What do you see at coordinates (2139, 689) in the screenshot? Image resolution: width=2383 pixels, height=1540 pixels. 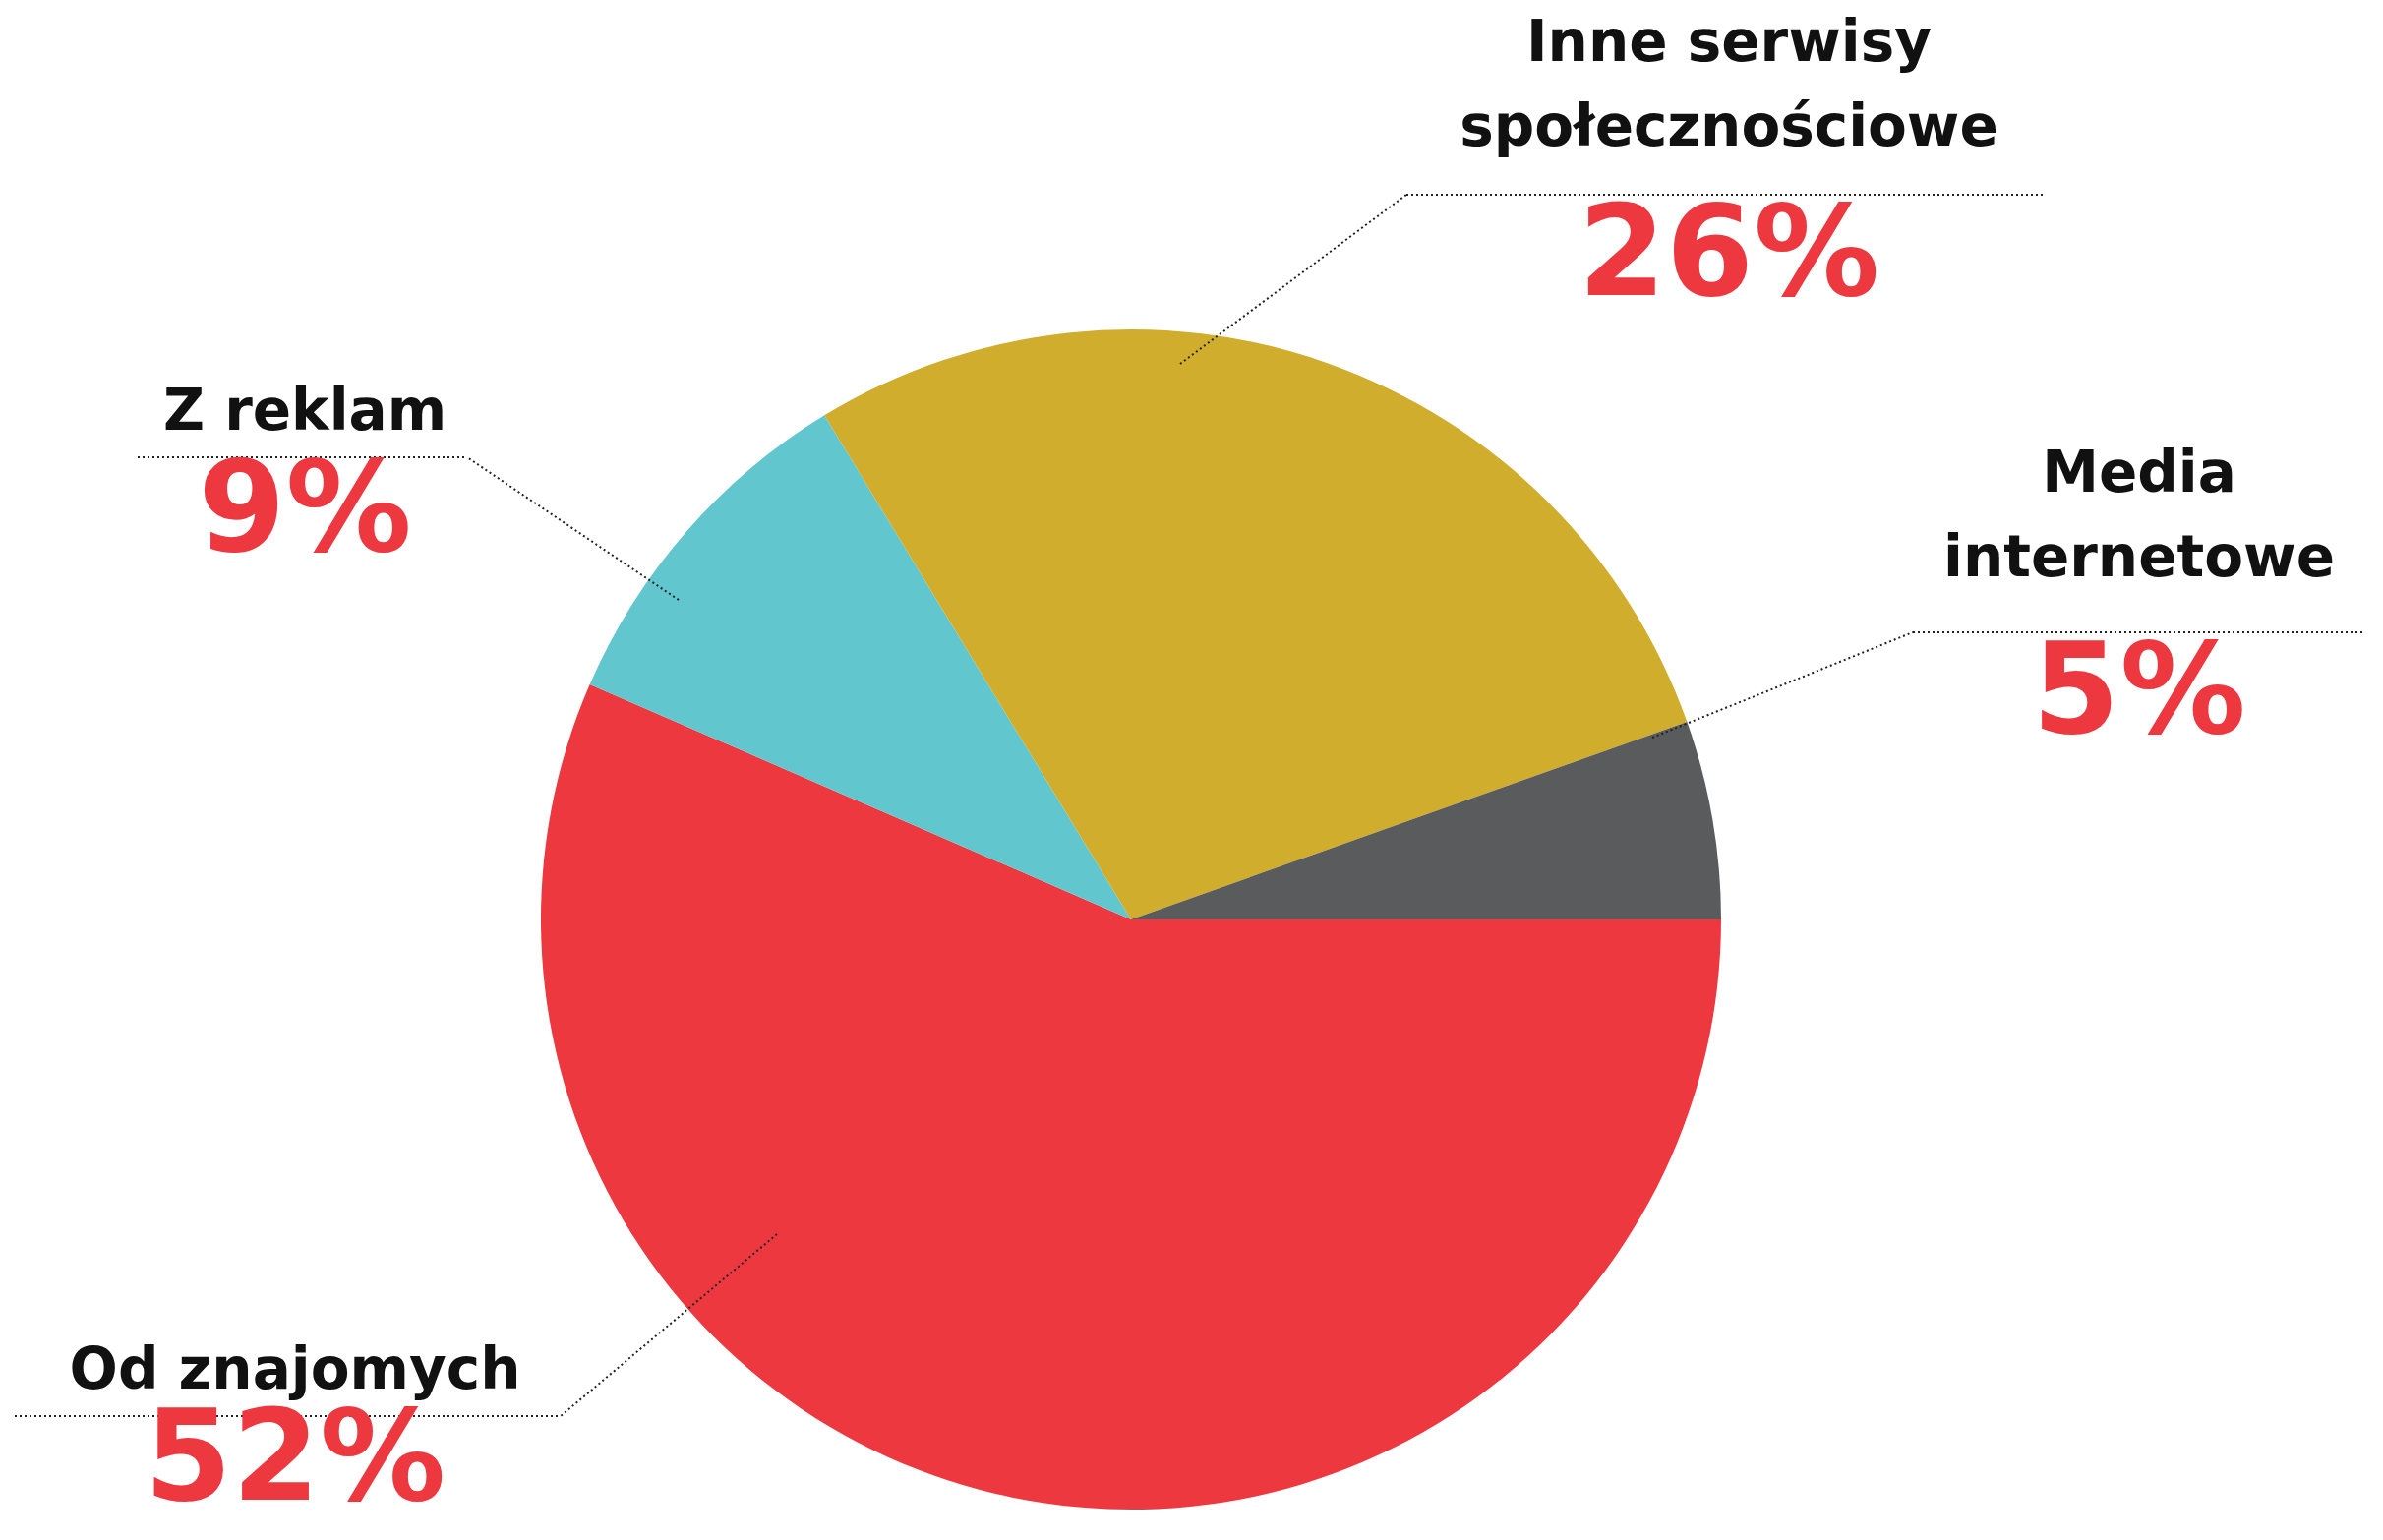 I see `data-label: 5%` at bounding box center [2139, 689].